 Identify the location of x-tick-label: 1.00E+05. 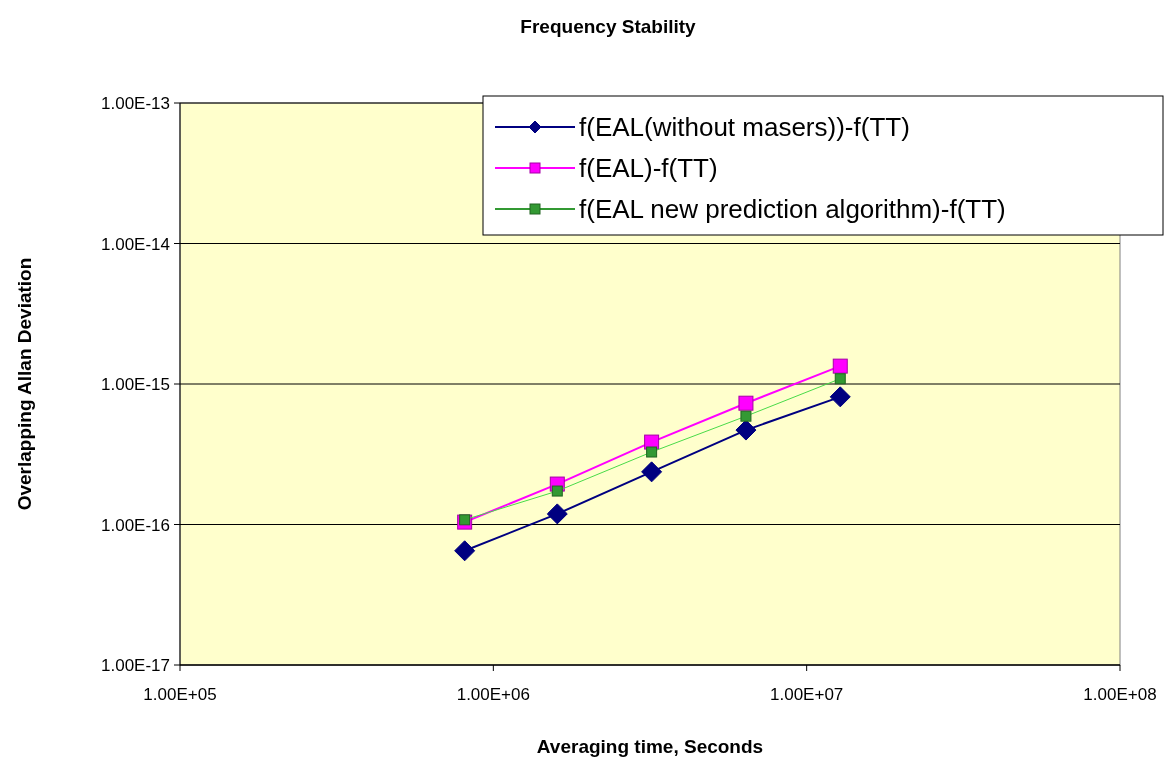
(180, 694).